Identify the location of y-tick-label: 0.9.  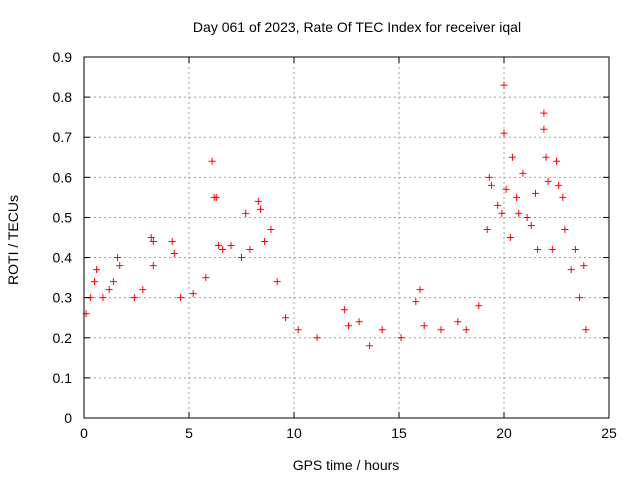
(63, 57).